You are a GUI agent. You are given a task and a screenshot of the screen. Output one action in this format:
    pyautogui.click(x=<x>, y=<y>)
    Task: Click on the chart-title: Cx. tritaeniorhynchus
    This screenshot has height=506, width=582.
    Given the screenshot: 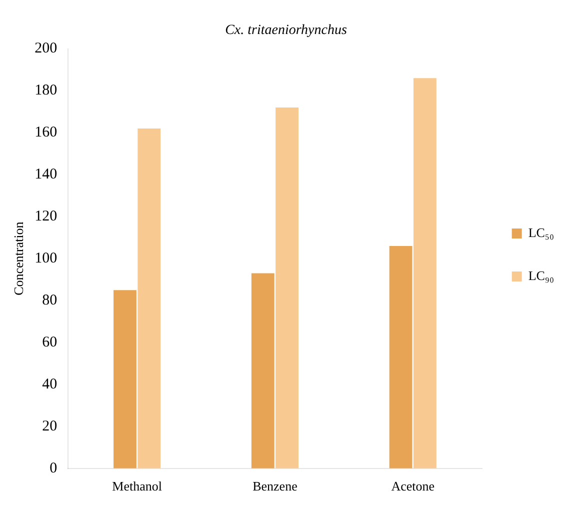 What is the action you would take?
    pyautogui.click(x=286, y=30)
    